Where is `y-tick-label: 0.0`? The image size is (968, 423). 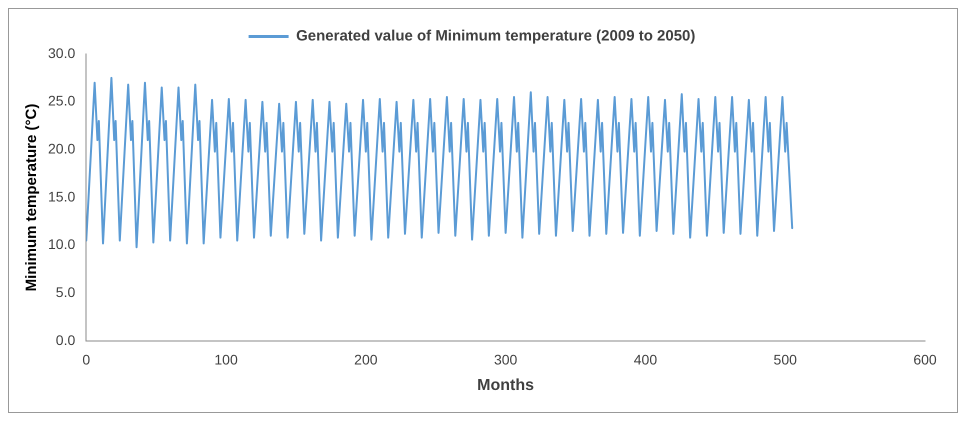 y-tick-label: 0.0 is located at coordinates (66, 340).